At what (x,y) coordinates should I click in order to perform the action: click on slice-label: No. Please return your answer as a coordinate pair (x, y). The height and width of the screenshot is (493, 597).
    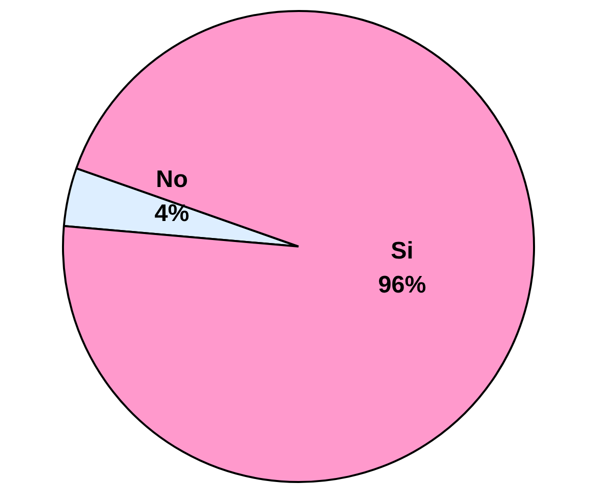
    Looking at the image, I should click on (172, 179).